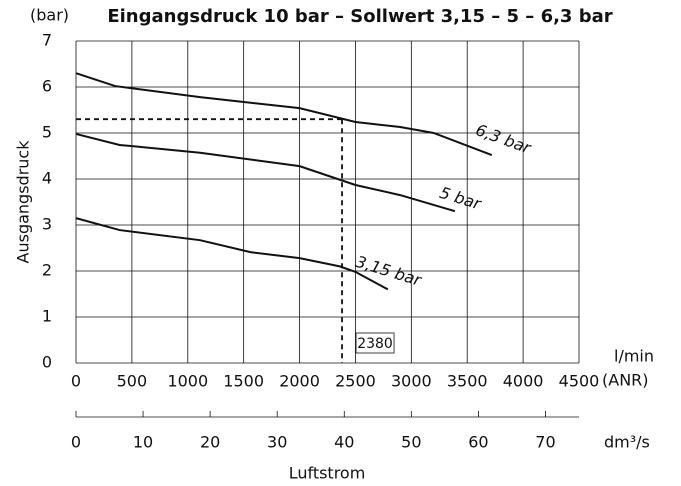  What do you see at coordinates (143, 442) in the screenshot?
I see `x2-tick-label: 10` at bounding box center [143, 442].